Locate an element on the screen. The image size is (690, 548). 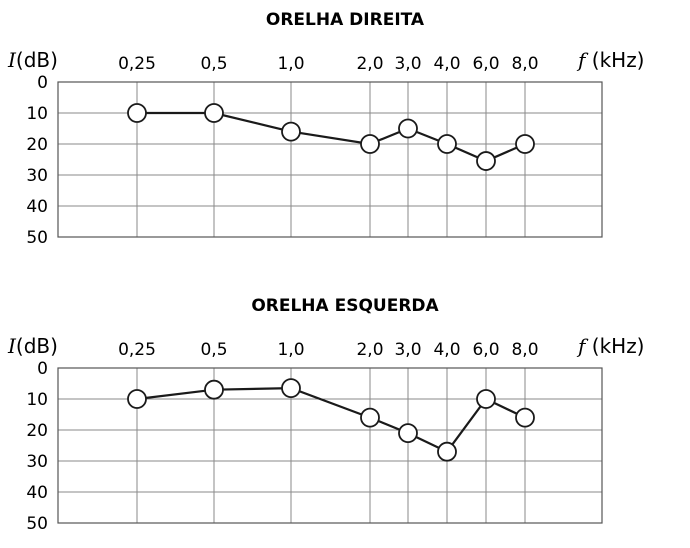
chart-title: ORELHA ESQUERDA is located at coordinates (345, 306).